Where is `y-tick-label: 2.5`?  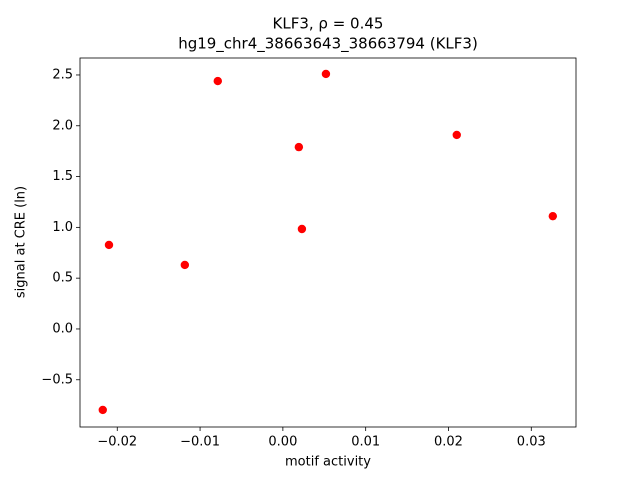 y-tick-label: 2.5 is located at coordinates (62, 74).